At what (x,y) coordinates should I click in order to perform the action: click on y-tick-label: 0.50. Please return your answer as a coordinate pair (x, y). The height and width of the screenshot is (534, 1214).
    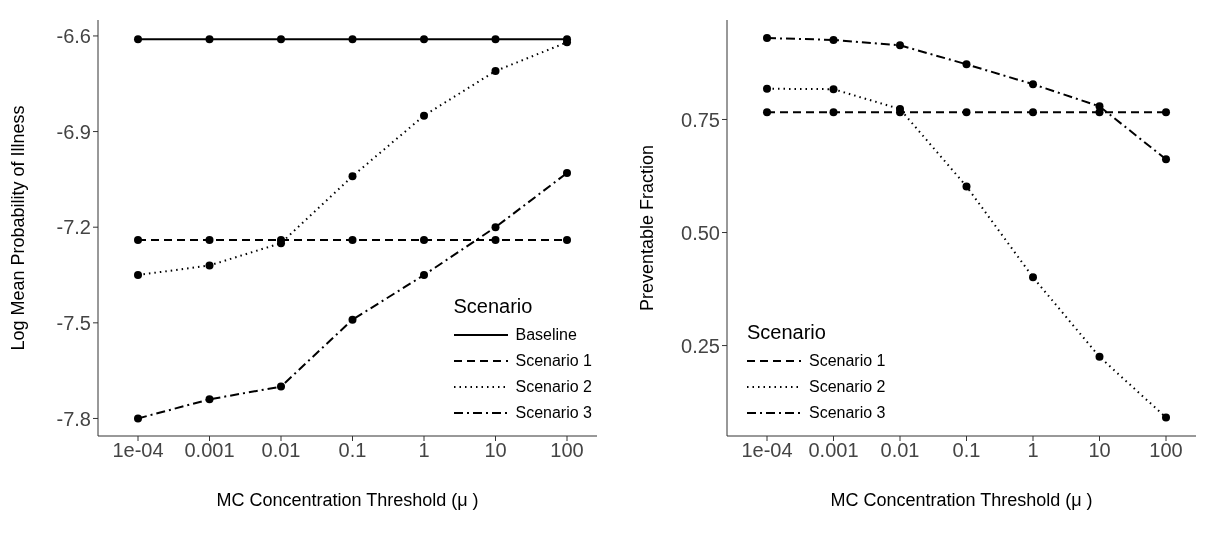
    Looking at the image, I should click on (700, 232).